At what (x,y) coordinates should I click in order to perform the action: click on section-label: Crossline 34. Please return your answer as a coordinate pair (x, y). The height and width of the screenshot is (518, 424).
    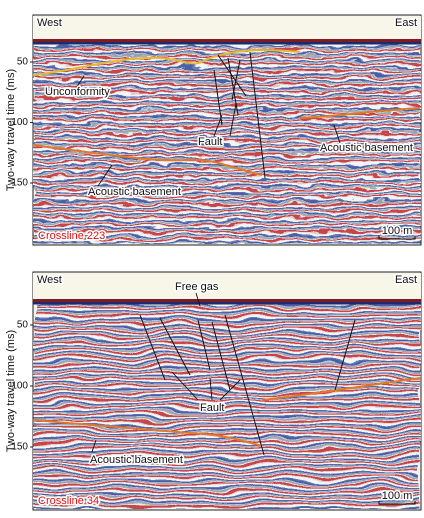
    Looking at the image, I should click on (68, 501).